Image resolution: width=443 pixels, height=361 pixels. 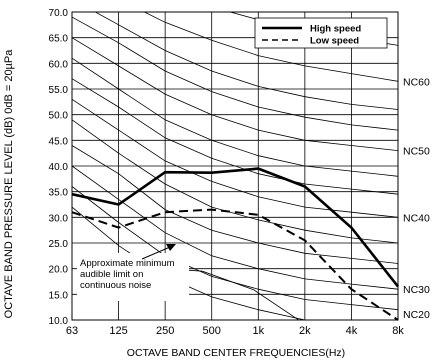 I want to click on x-axis-label: OCTAVE BAND CENTER FREQUENCIES(Hz), so click(x=236, y=353).